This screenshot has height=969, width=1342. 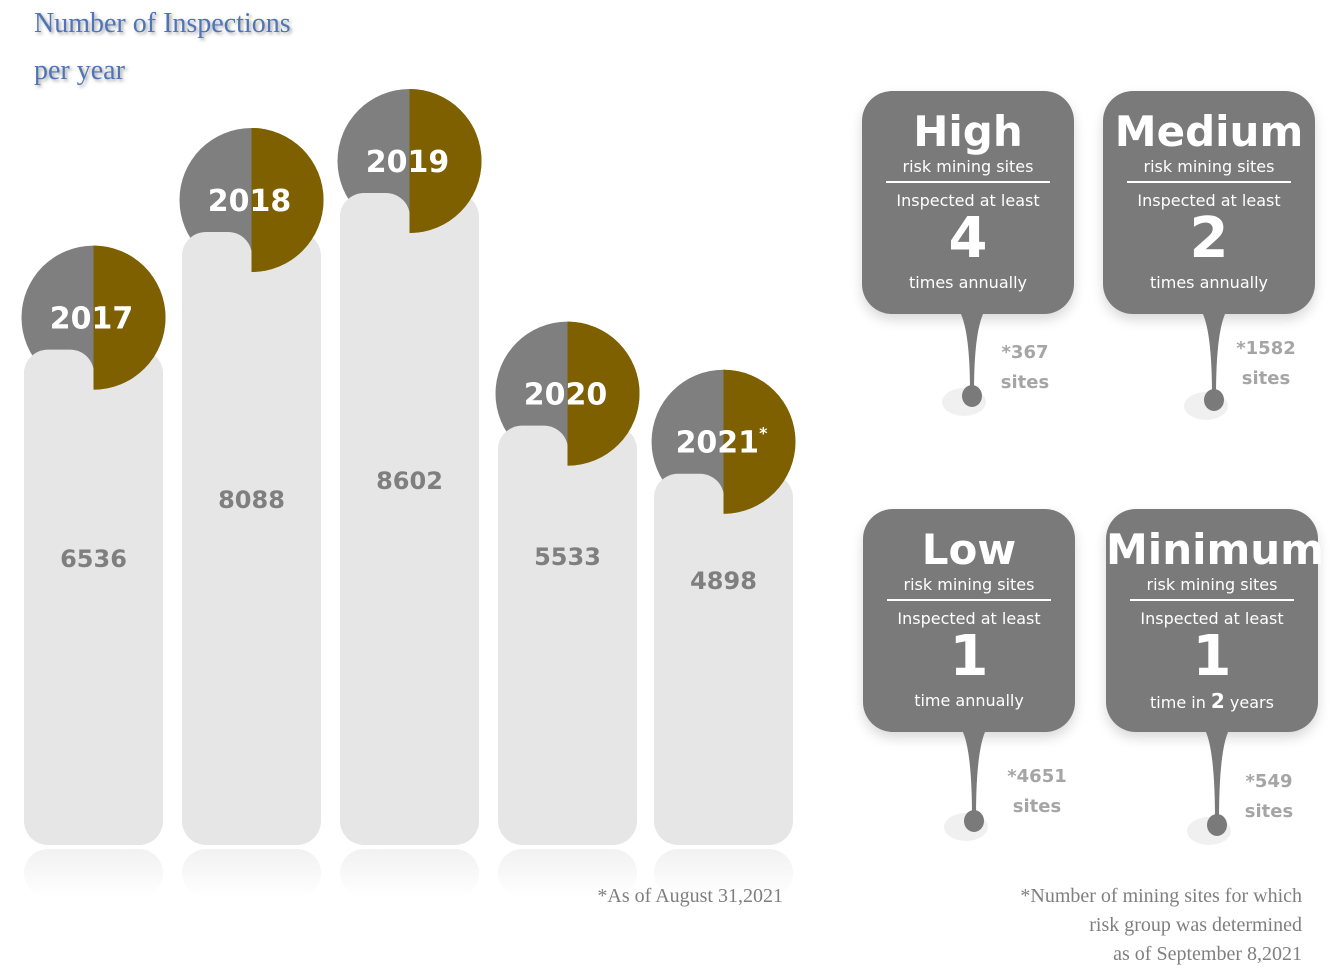 I want to click on frequency-text: time in, so click(x=1180, y=702).